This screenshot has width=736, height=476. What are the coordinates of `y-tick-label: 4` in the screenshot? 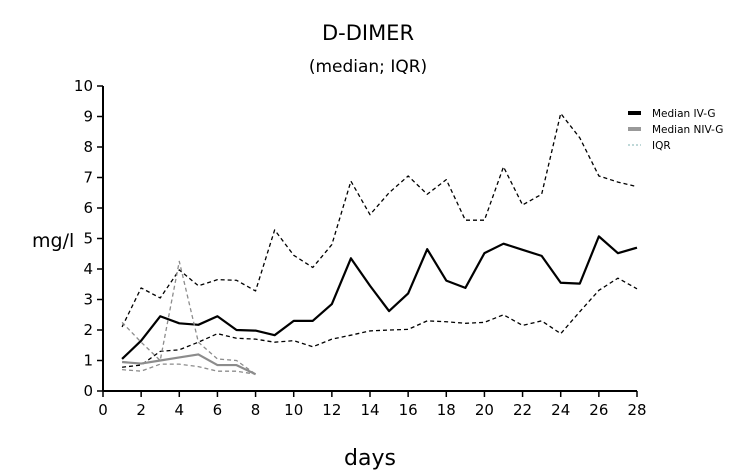 It's located at (88, 269).